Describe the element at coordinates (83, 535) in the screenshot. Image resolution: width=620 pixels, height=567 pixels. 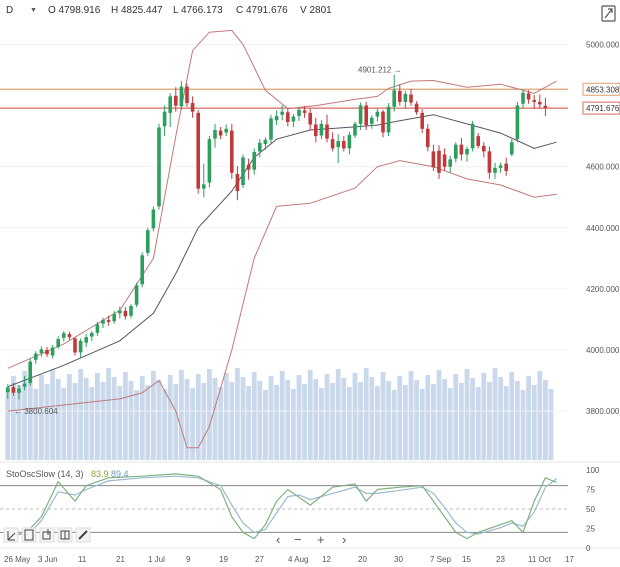
I see `ruler-icon` at that location.